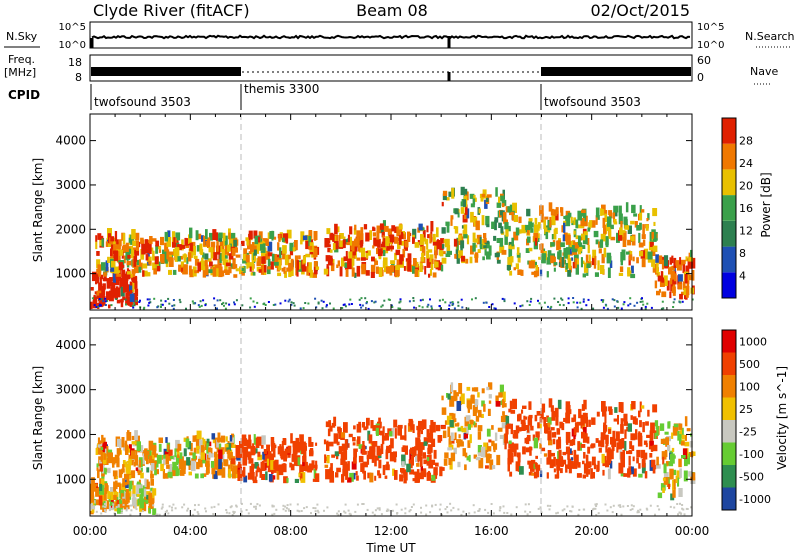 Image resolution: width=800 pixels, height=554 pixels. Describe the element at coordinates (190, 531) in the screenshot. I see `x-tick-label: 04:00` at that location.